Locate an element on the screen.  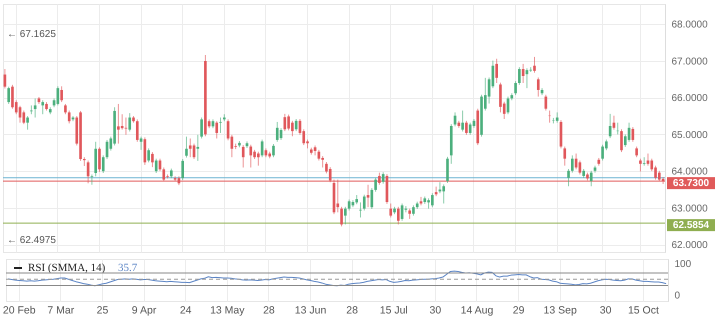
y-tick-label: 65.0000 is located at coordinates (690, 135).